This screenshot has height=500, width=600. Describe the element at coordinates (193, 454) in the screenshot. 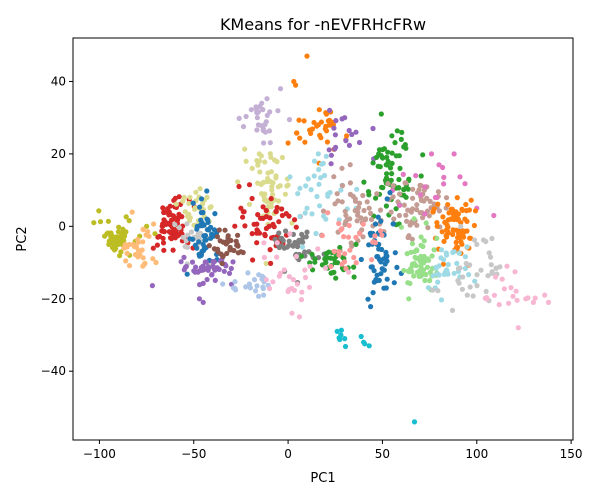

I see `x-tick-label: −50` at that location.